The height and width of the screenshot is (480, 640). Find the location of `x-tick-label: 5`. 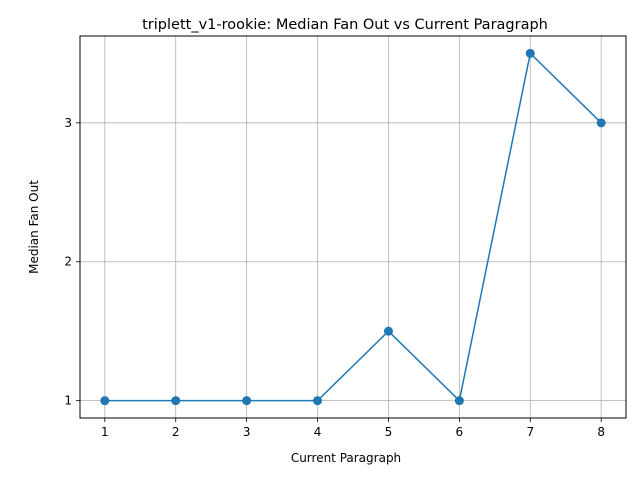

x-tick-label: 5 is located at coordinates (389, 432).